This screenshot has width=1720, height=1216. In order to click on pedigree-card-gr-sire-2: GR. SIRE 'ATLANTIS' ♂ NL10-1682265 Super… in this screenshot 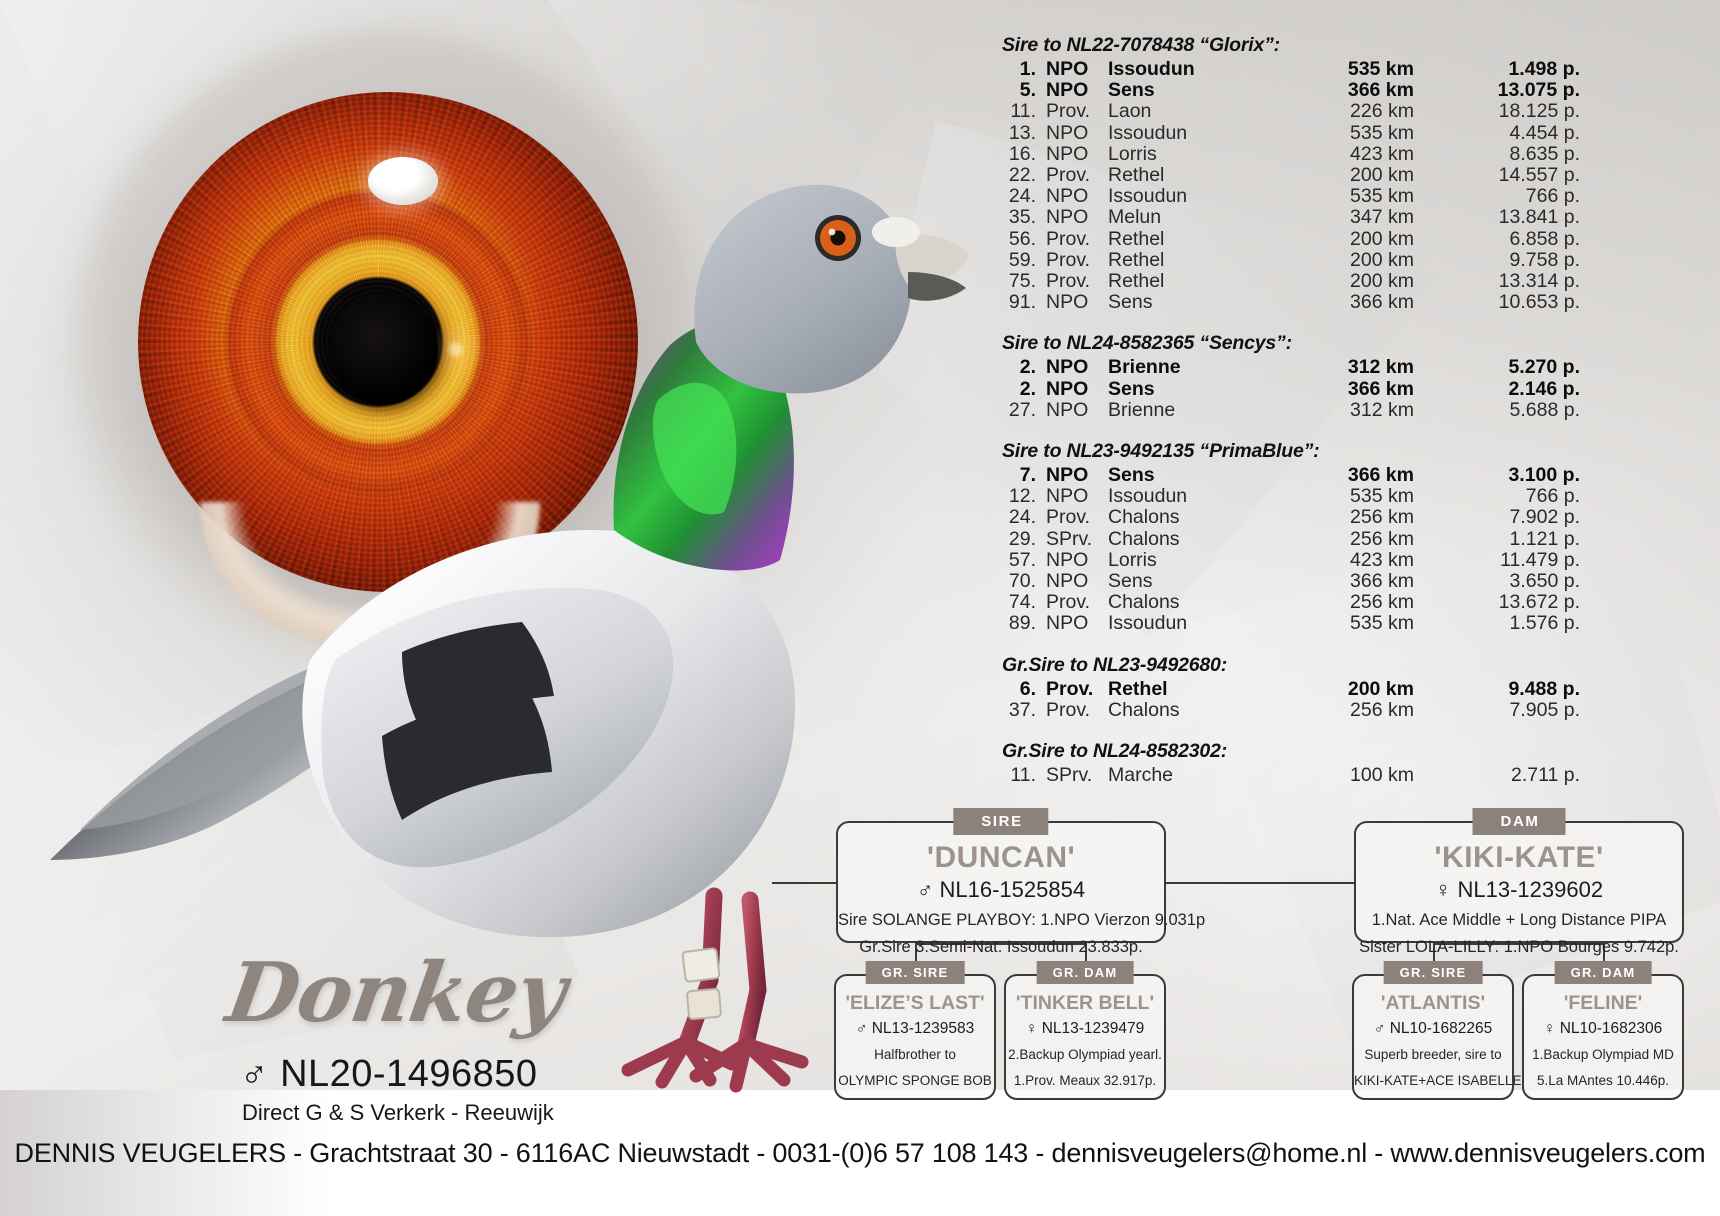, I will do `click(1436, 1030)`.